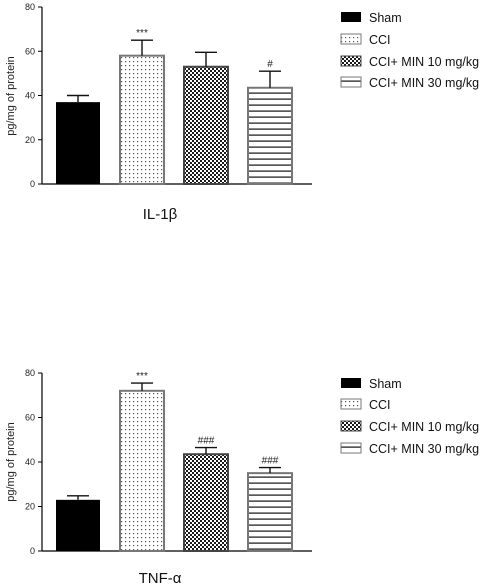 Image resolution: width=496 pixels, height=587 pixels. I want to click on tnfa-bars: *** ### ###, so click(174, 461).